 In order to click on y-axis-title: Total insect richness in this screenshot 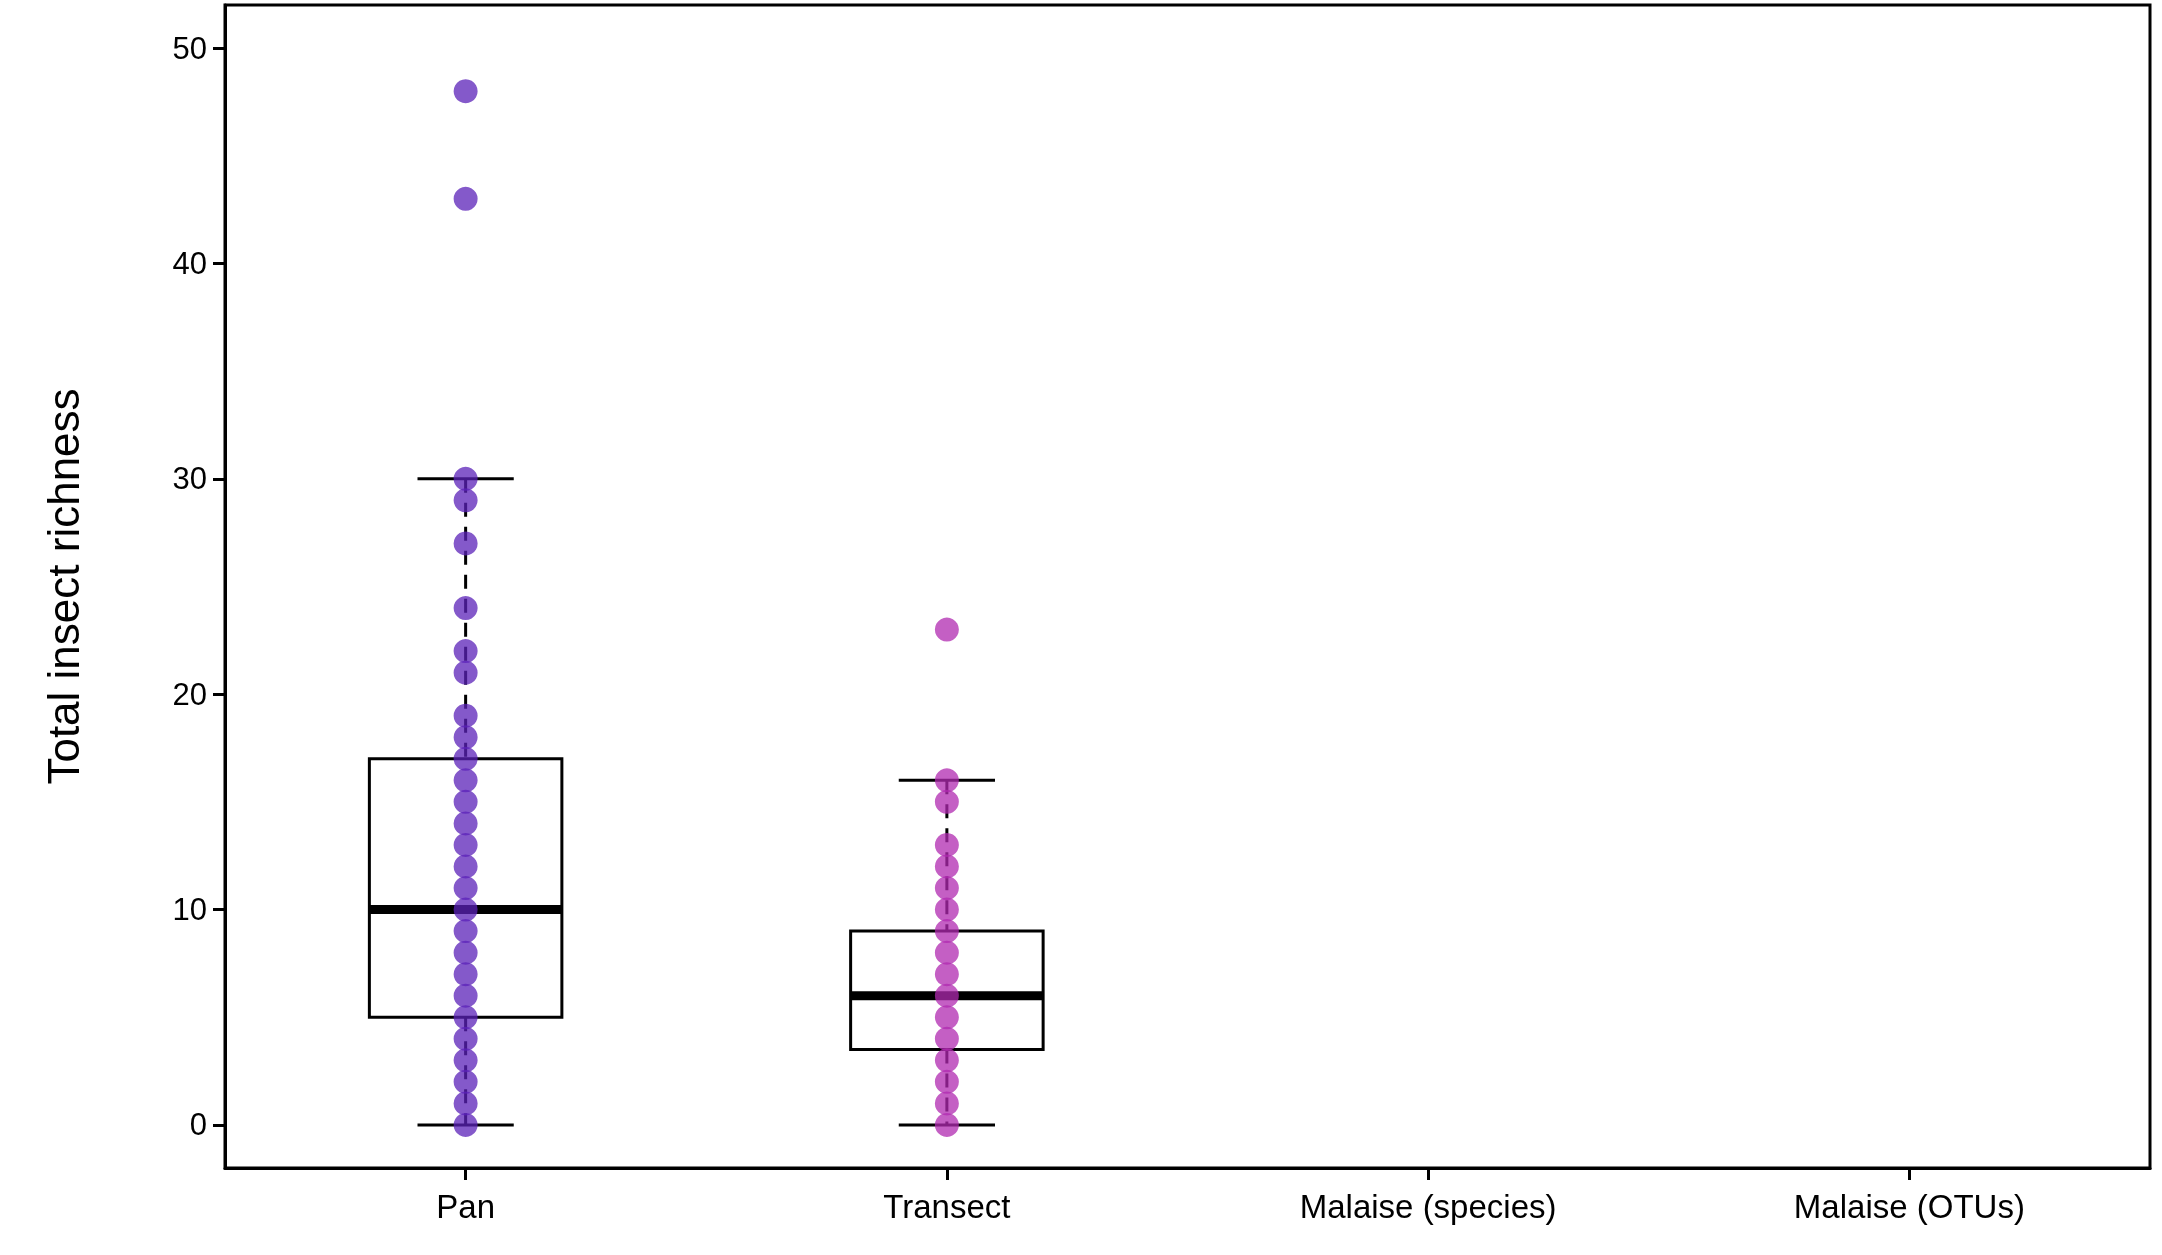, I will do `click(63, 586)`.